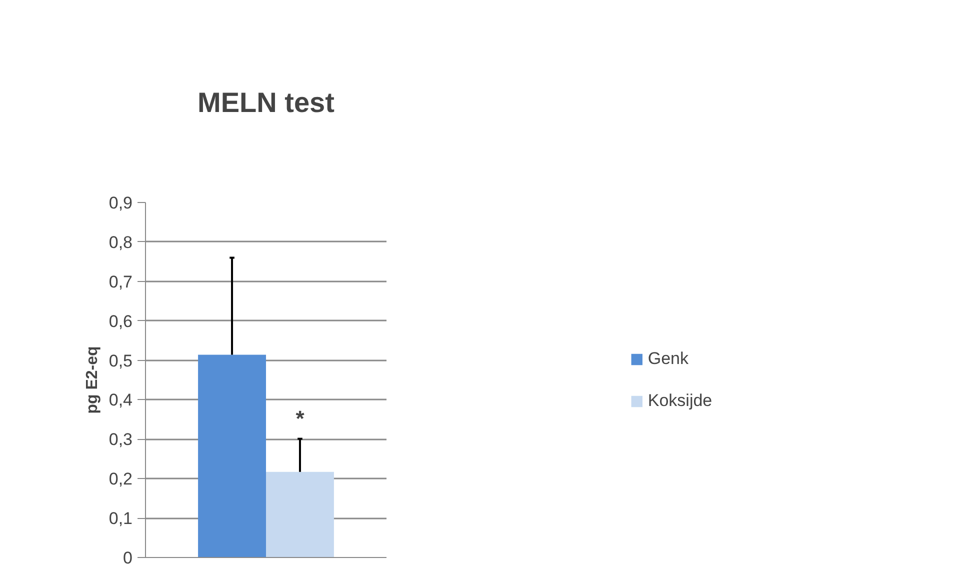 The width and height of the screenshot is (955, 580). Describe the element at coordinates (120, 203) in the screenshot. I see `y-tick-label: 0,9` at that location.